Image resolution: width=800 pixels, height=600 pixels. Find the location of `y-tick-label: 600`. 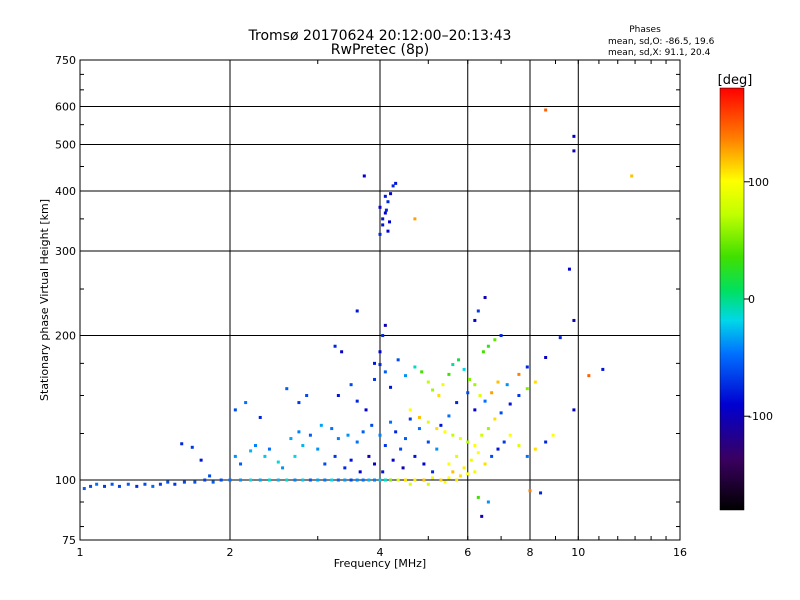

y-tick-label: 600 is located at coordinates (65, 107).